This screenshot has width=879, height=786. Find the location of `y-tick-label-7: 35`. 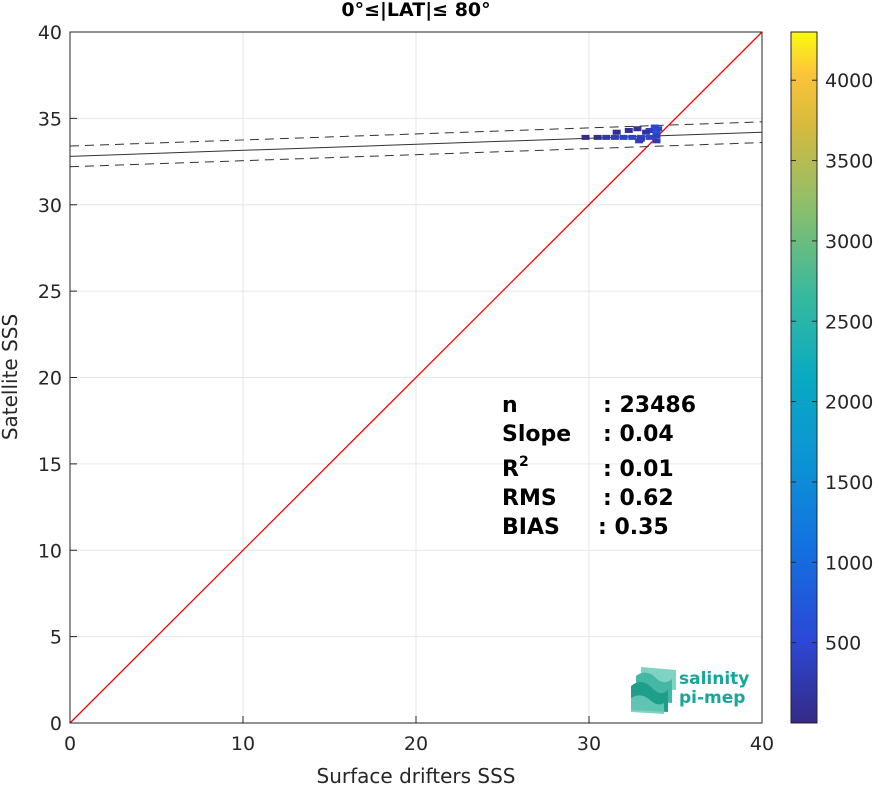

y-tick-label-7: 35 is located at coordinates (50, 119).